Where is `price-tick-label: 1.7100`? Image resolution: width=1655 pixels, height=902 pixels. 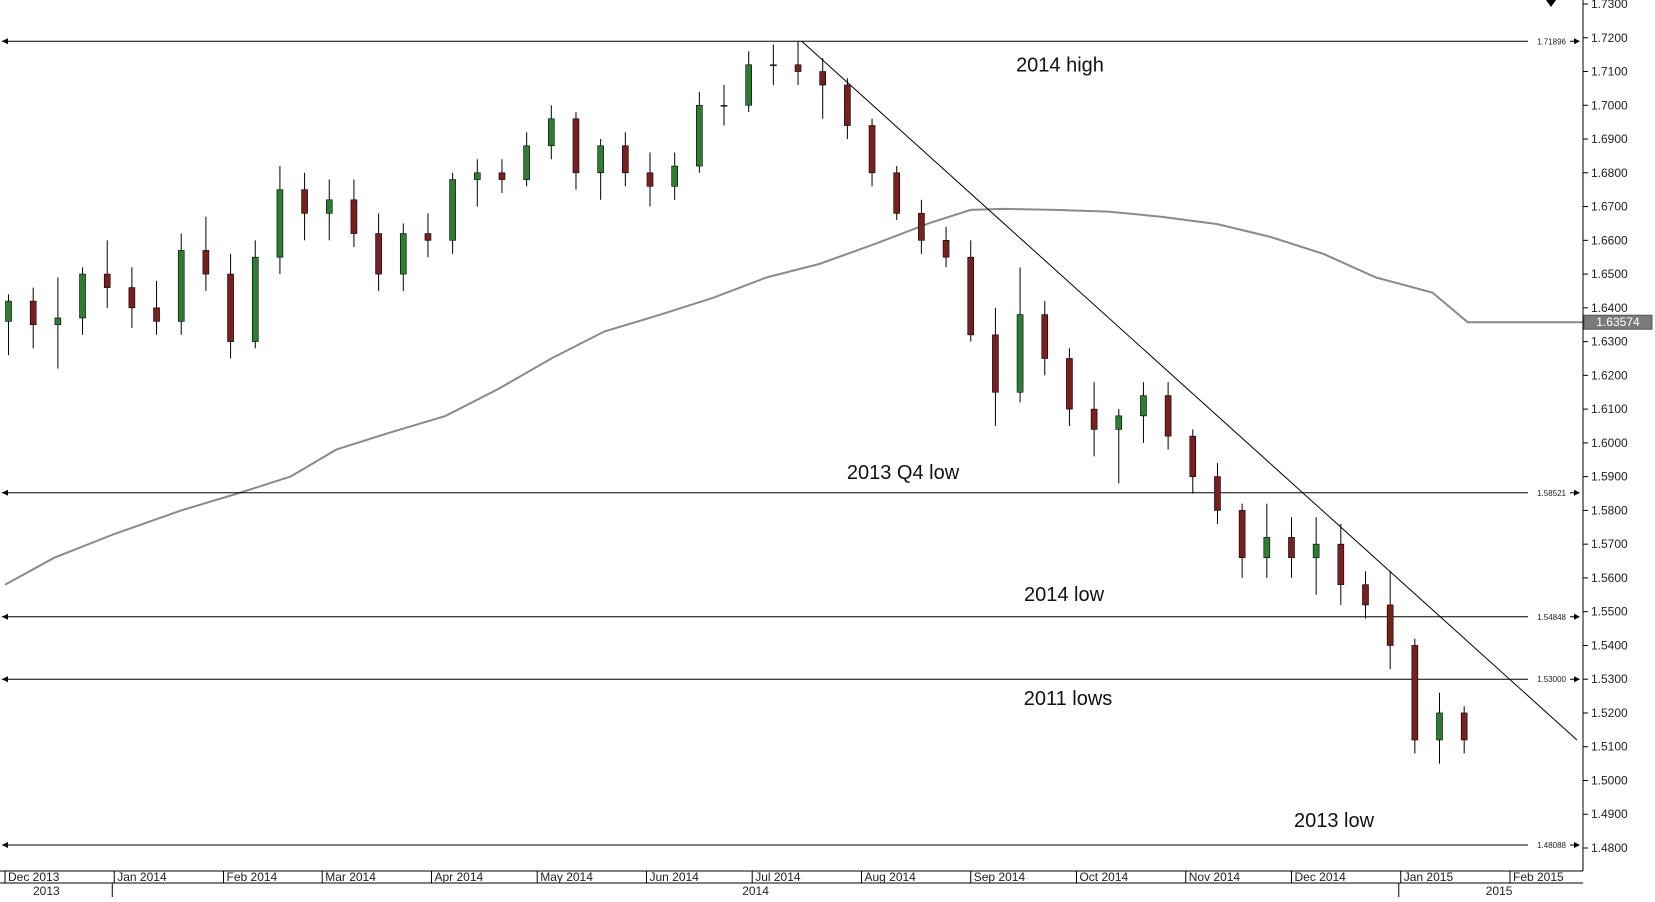
price-tick-label: 1.7100 is located at coordinates (1609, 72).